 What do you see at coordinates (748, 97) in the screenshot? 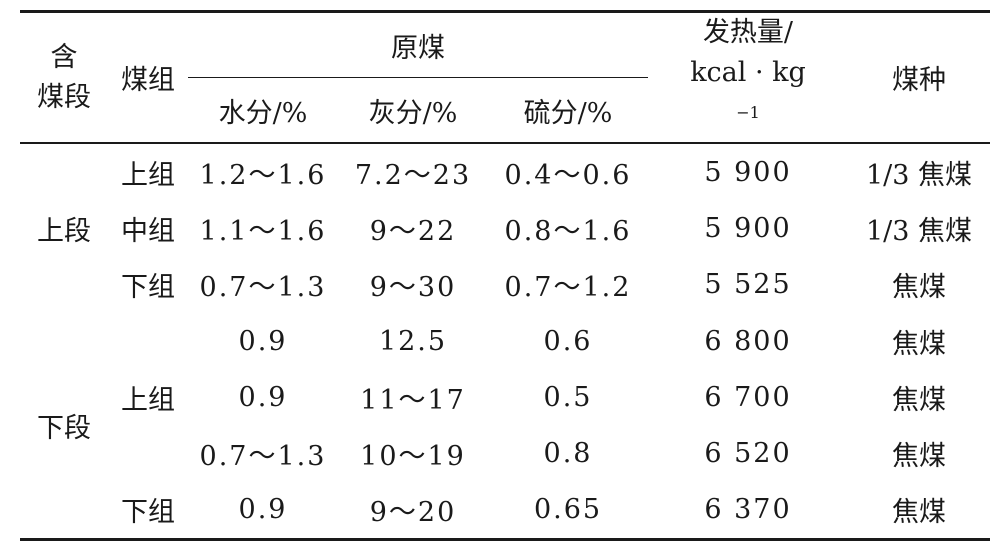
I see `header-heat-line2: kcal · kg −1` at bounding box center [748, 97].